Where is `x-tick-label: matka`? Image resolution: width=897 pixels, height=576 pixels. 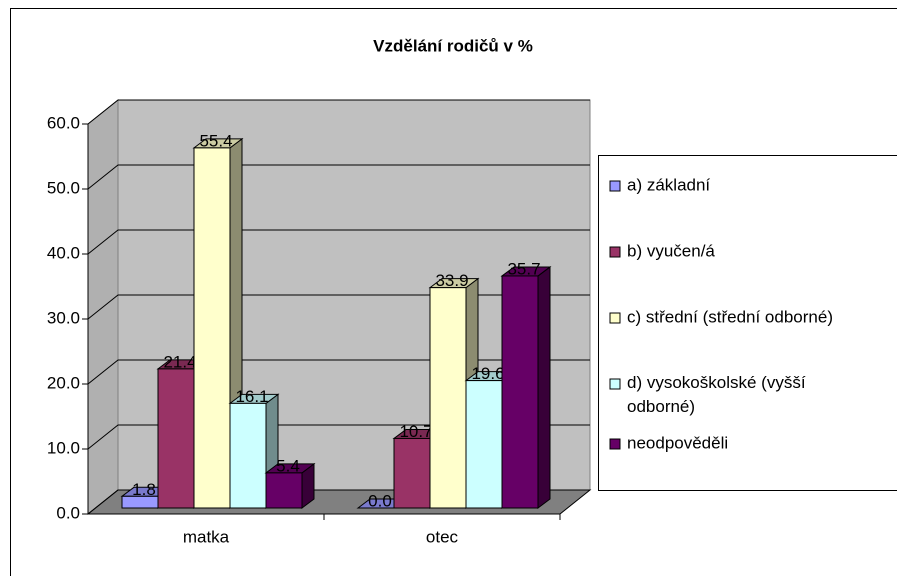
x-tick-label: matka is located at coordinates (206, 536).